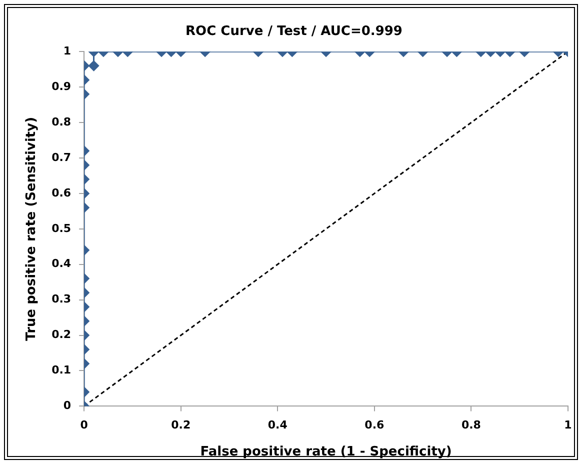  I want to click on y-tick-label: 0.1, so click(62, 370).